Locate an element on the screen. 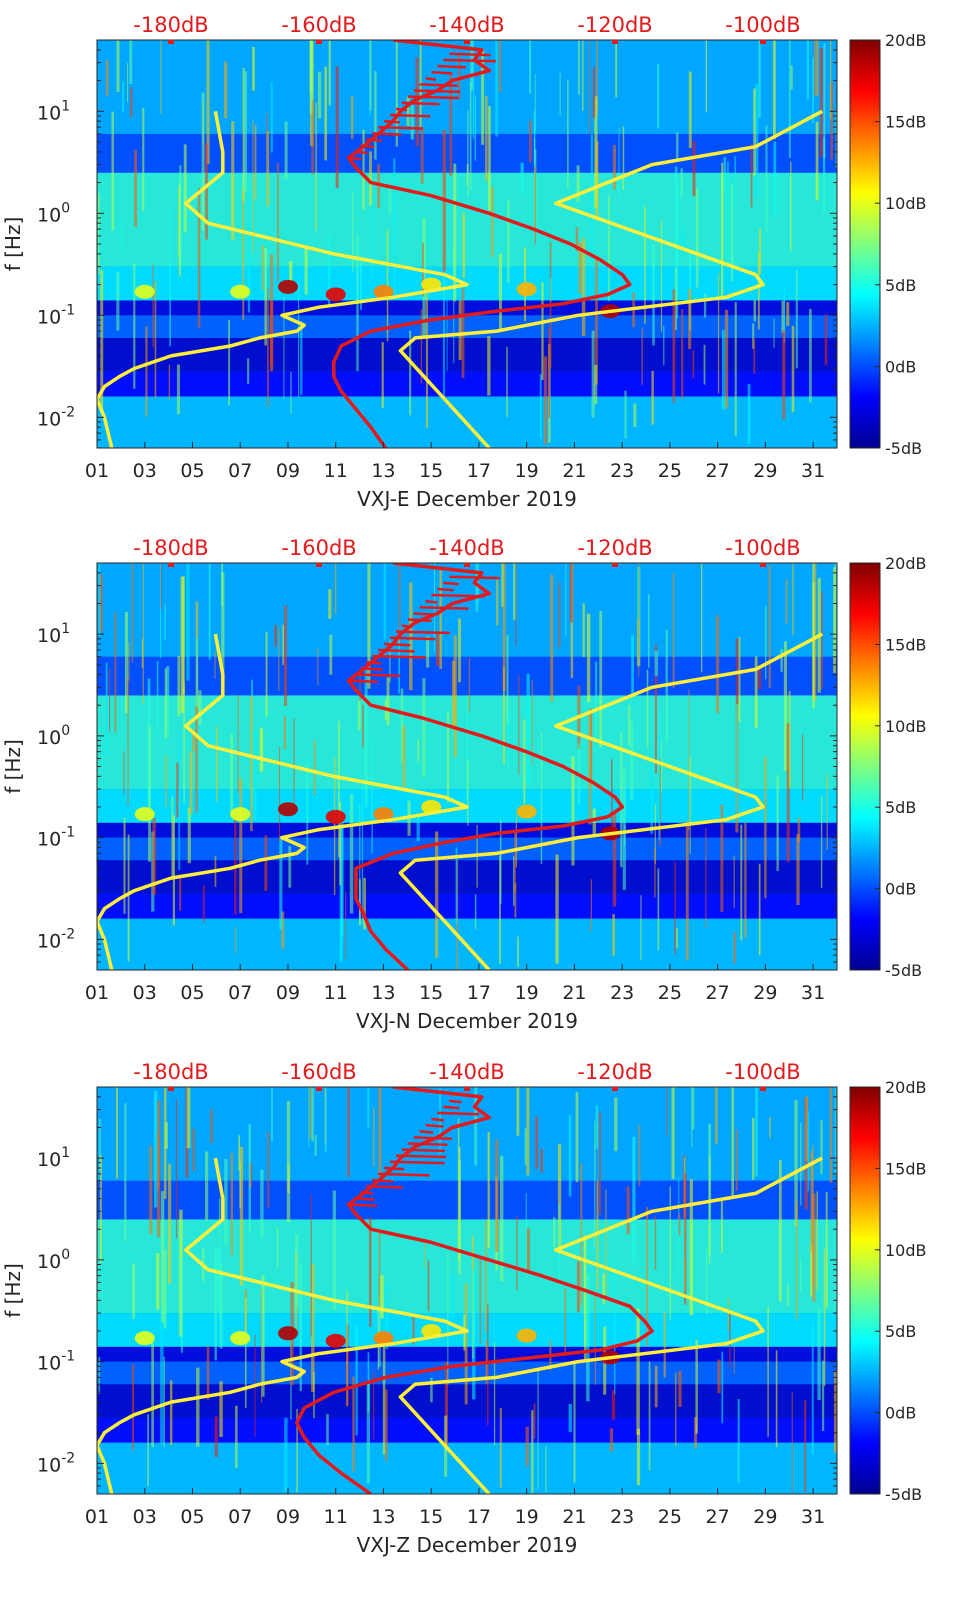  top-tick-label: -180dB is located at coordinates (170, 548).